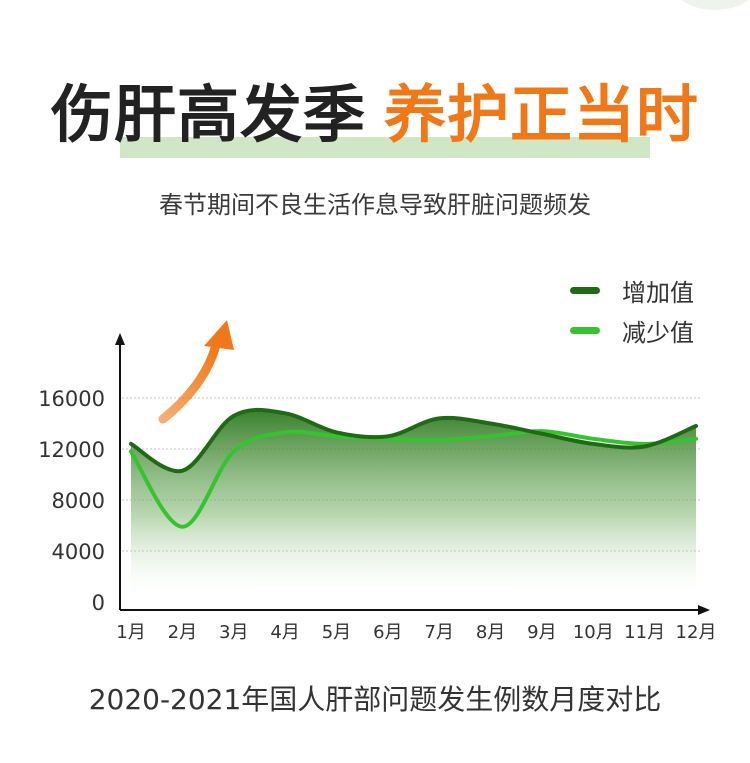 Image resolution: width=750 pixels, height=763 pixels. What do you see at coordinates (71, 399) in the screenshot?
I see `y-tick-label-0: 16000` at bounding box center [71, 399].